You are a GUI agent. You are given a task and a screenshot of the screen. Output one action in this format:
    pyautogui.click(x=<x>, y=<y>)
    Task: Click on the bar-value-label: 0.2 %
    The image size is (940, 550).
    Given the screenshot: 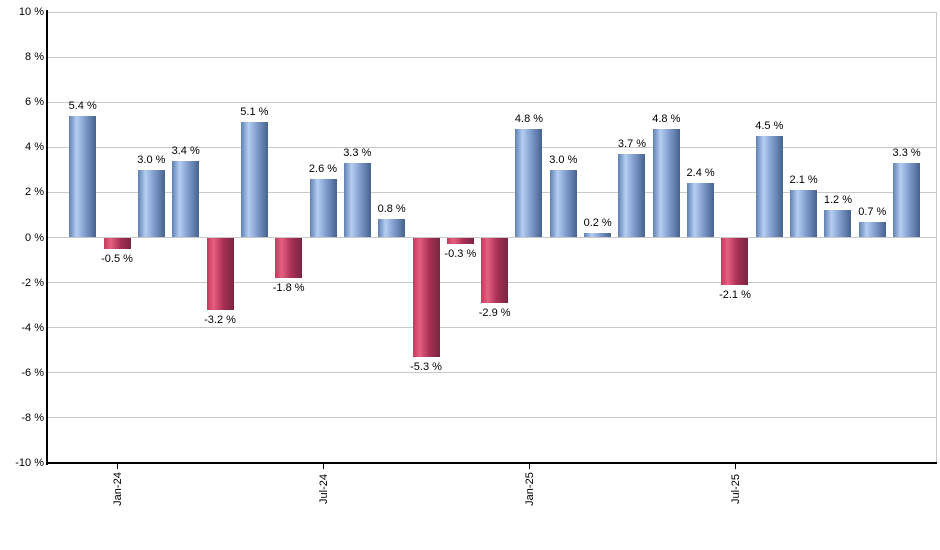 What is the action you would take?
    pyautogui.click(x=597, y=222)
    